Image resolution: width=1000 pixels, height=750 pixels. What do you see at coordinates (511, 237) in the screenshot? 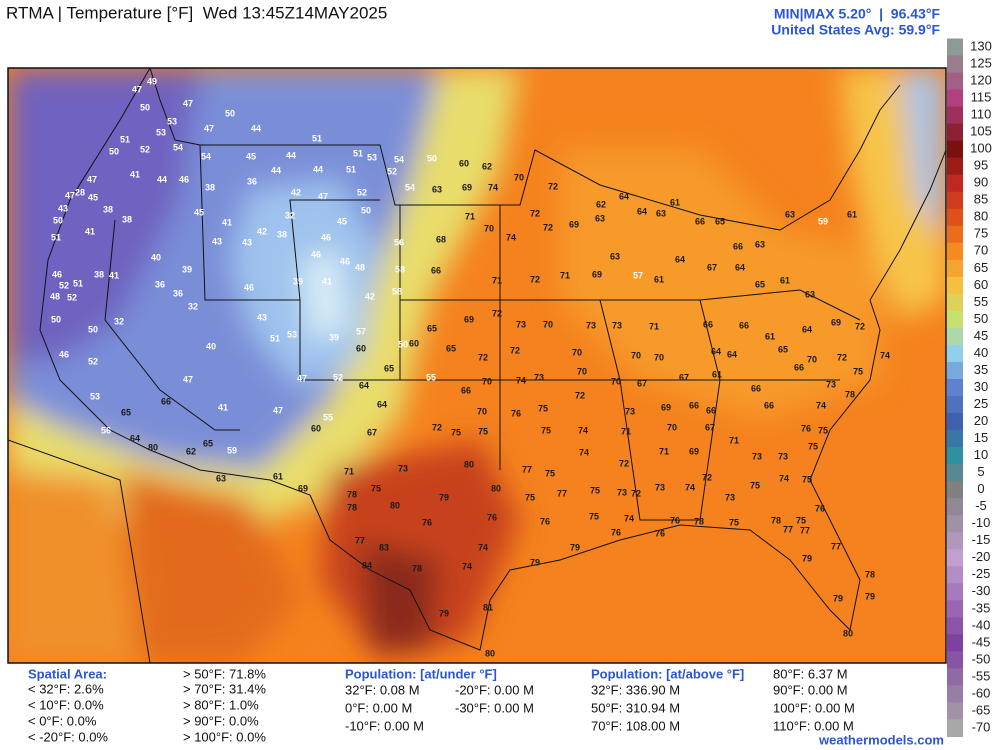
I see `station-value: 74` at bounding box center [511, 237].